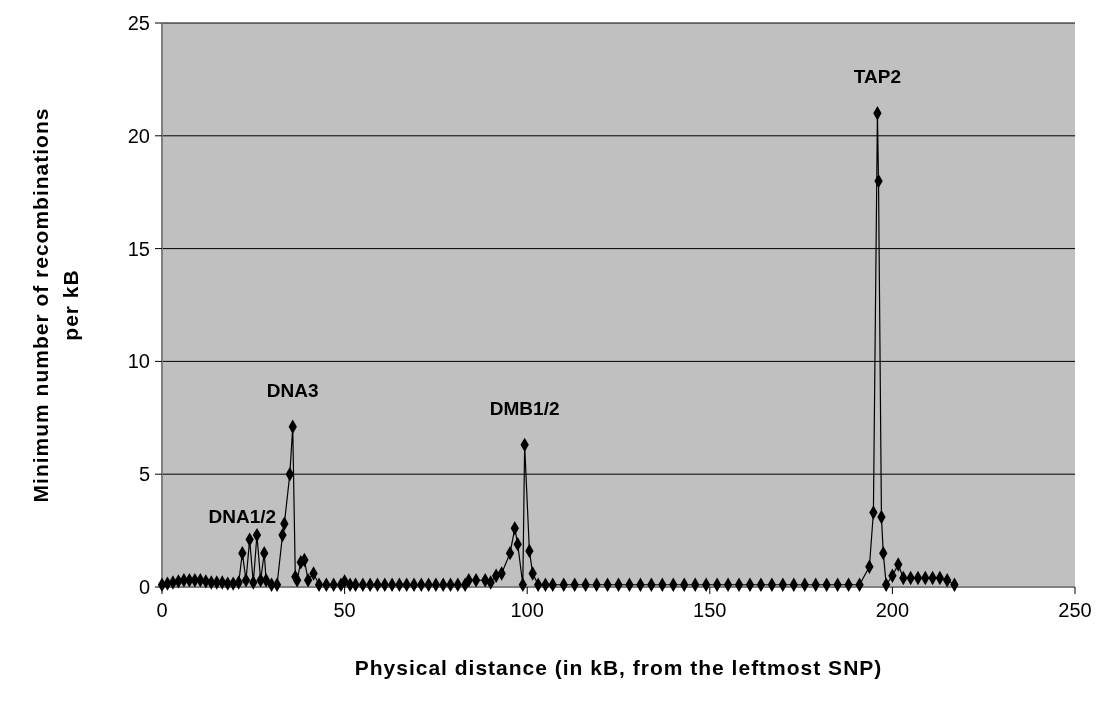 This screenshot has width=1113, height=705. Describe the element at coordinates (527, 610) in the screenshot. I see `x-tick-label: 100` at that location.